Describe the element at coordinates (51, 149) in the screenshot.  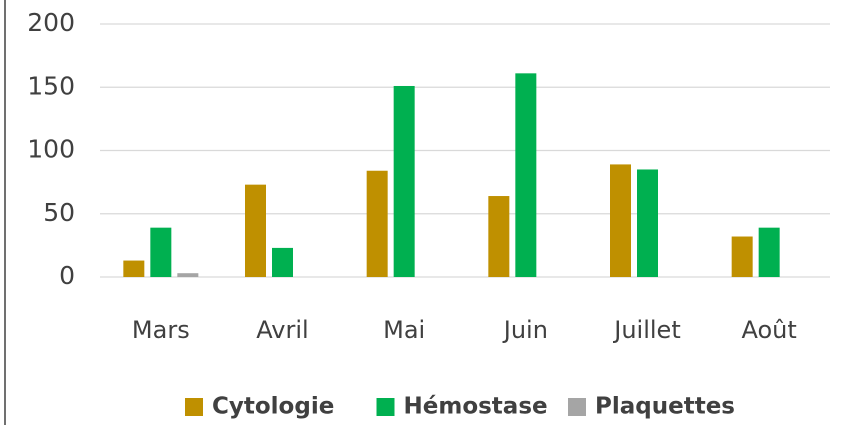
I see `y-tick-label: 100` at that location.